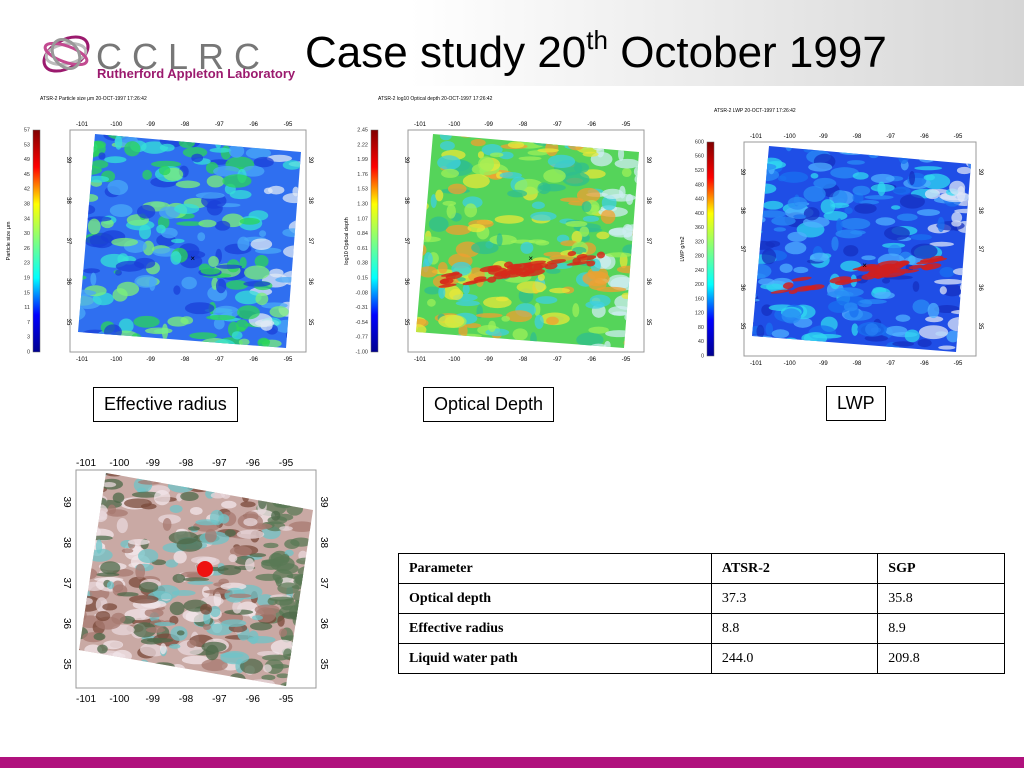  What do you see at coordinates (890, 137) in the screenshot?
I see `lon-tick-label: -97` at bounding box center [890, 137].